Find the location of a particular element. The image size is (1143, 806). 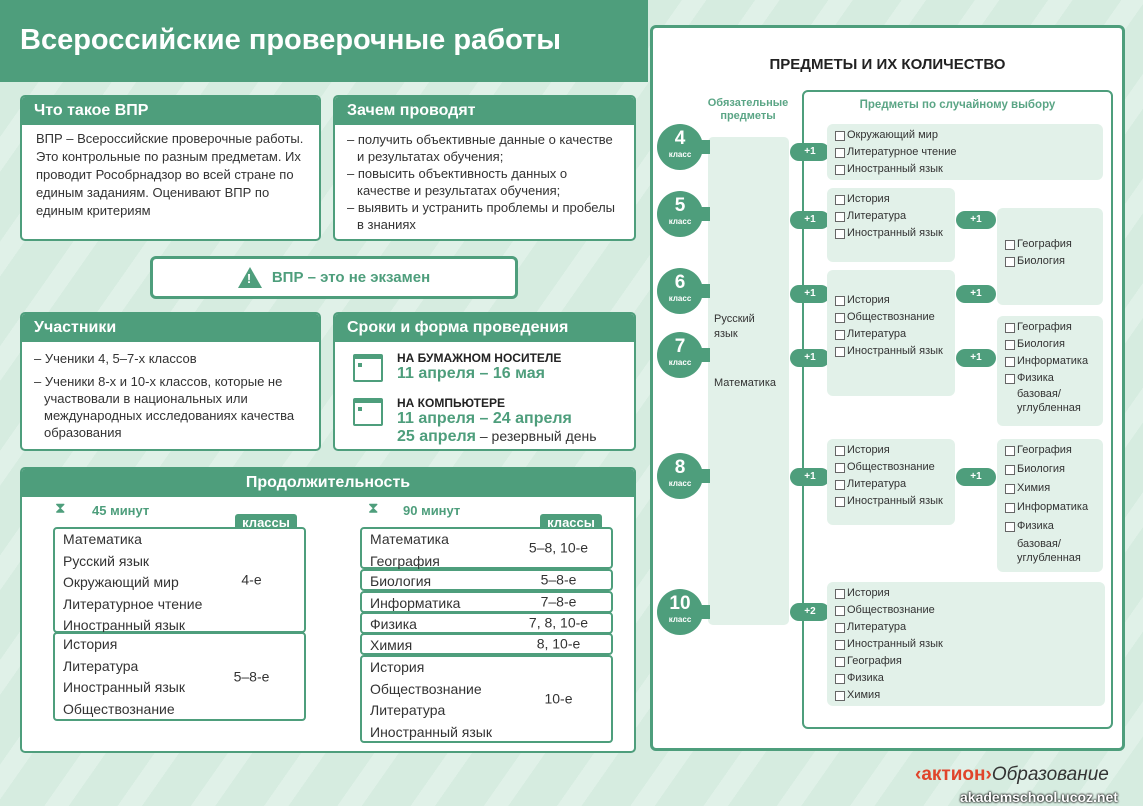

subject-name: Русский язык is located at coordinates (106, 560).